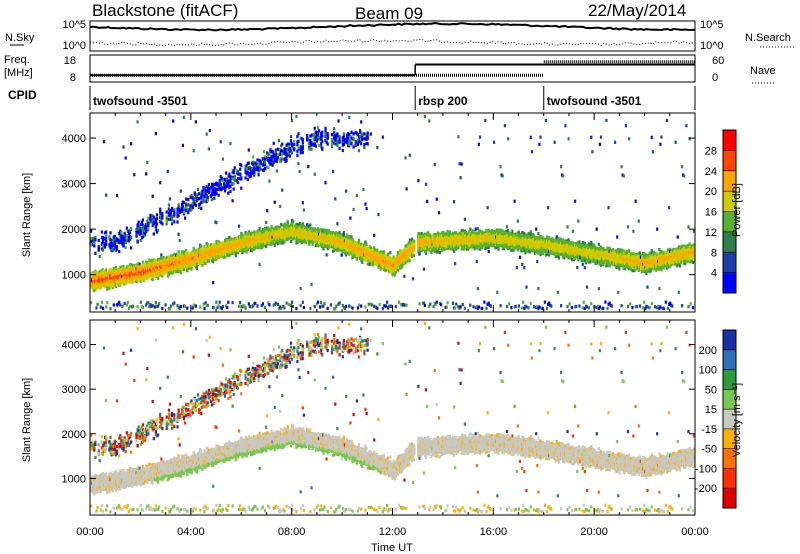 Image resolution: width=800 pixels, height=554 pixels. Describe the element at coordinates (389, 13) in the screenshot. I see `beam-title: Beam 09` at that location.